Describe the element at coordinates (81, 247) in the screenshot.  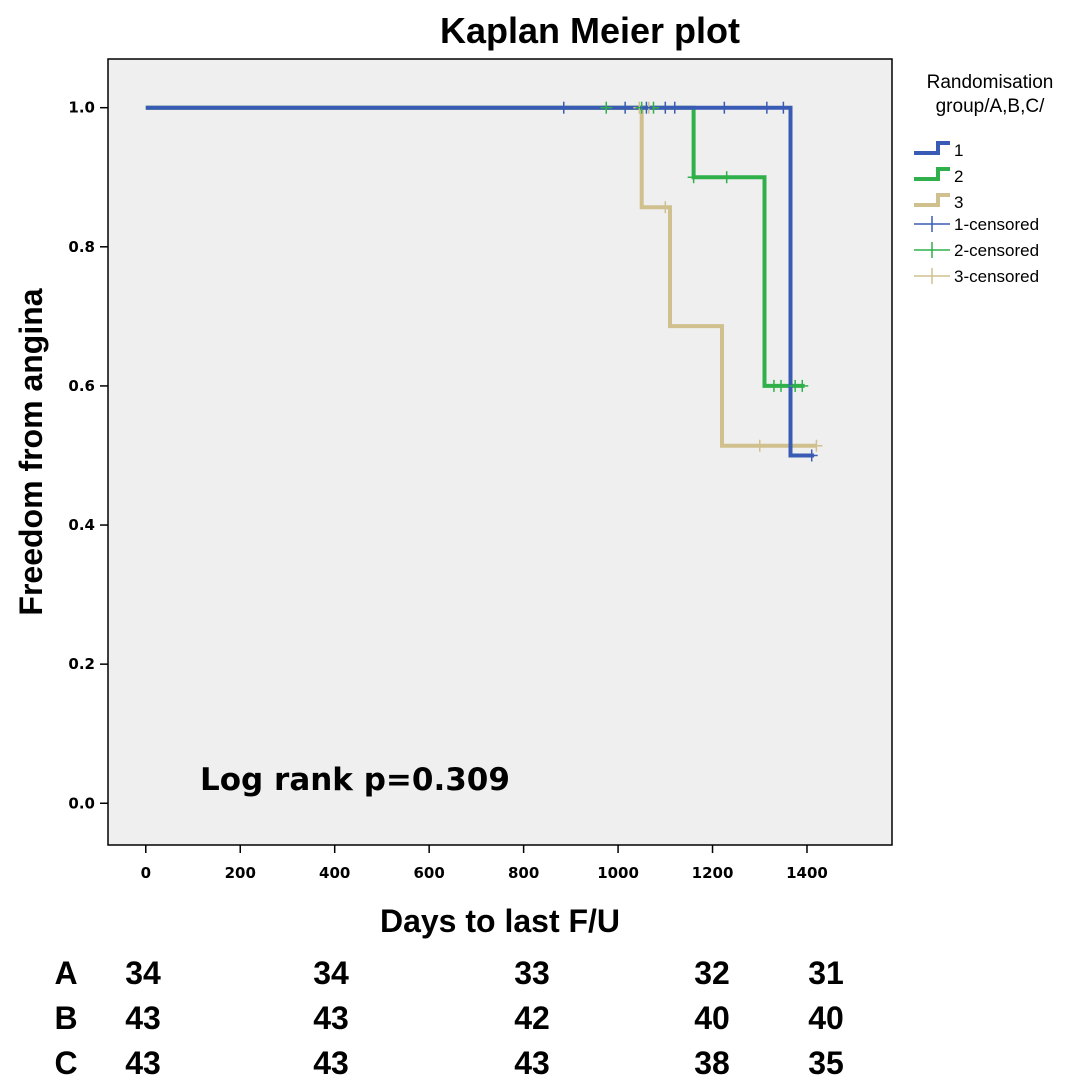
I see `y-tick-label: 0.8` at that location.